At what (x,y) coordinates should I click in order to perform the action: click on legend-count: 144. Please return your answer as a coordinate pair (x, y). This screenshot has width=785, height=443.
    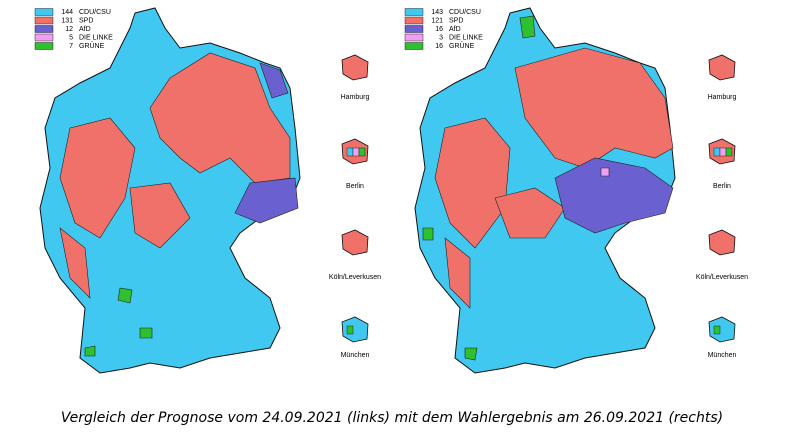
    Looking at the image, I should click on (67, 12).